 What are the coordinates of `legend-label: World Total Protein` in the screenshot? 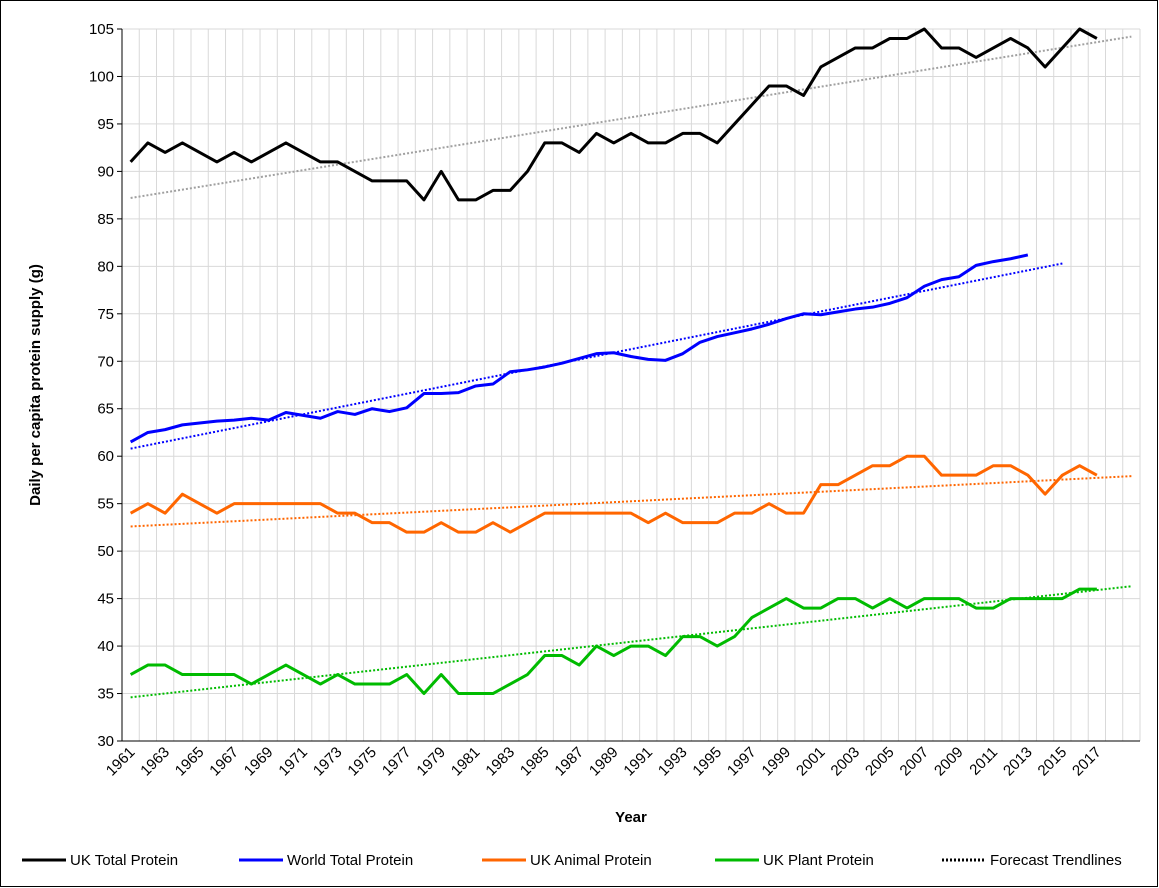 It's located at (350, 860).